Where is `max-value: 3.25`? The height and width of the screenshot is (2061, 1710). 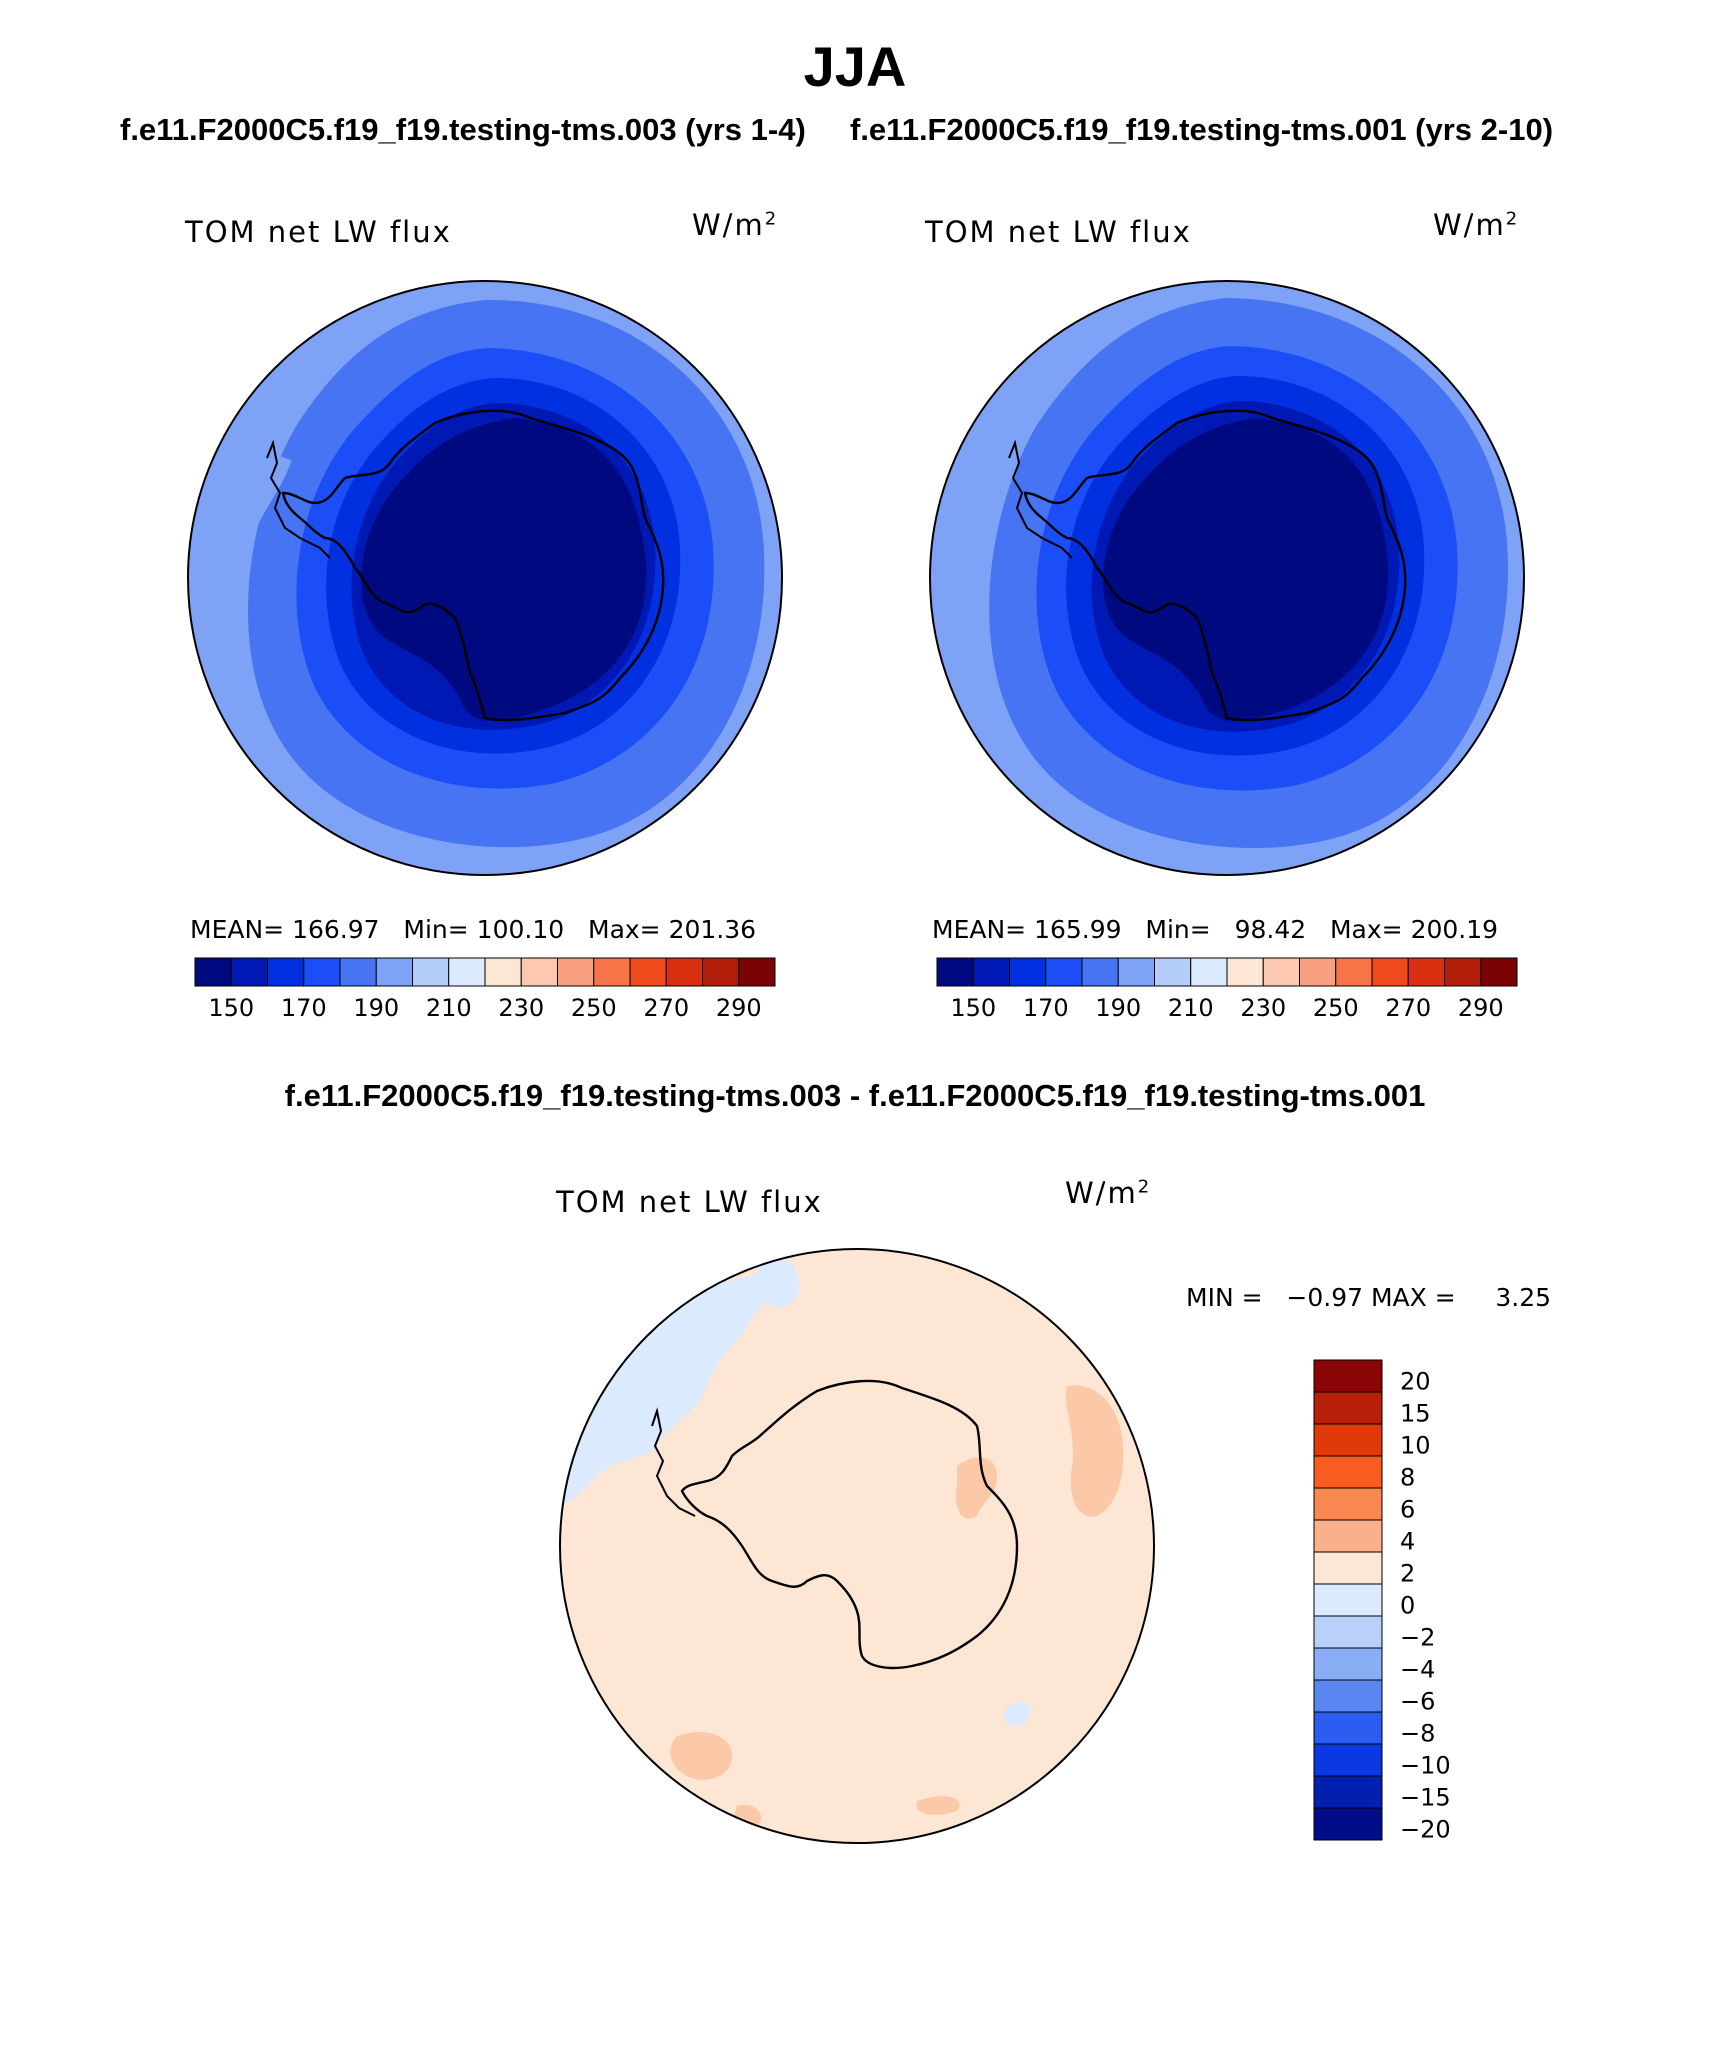
max-value: 3.25 is located at coordinates (1523, 1297).